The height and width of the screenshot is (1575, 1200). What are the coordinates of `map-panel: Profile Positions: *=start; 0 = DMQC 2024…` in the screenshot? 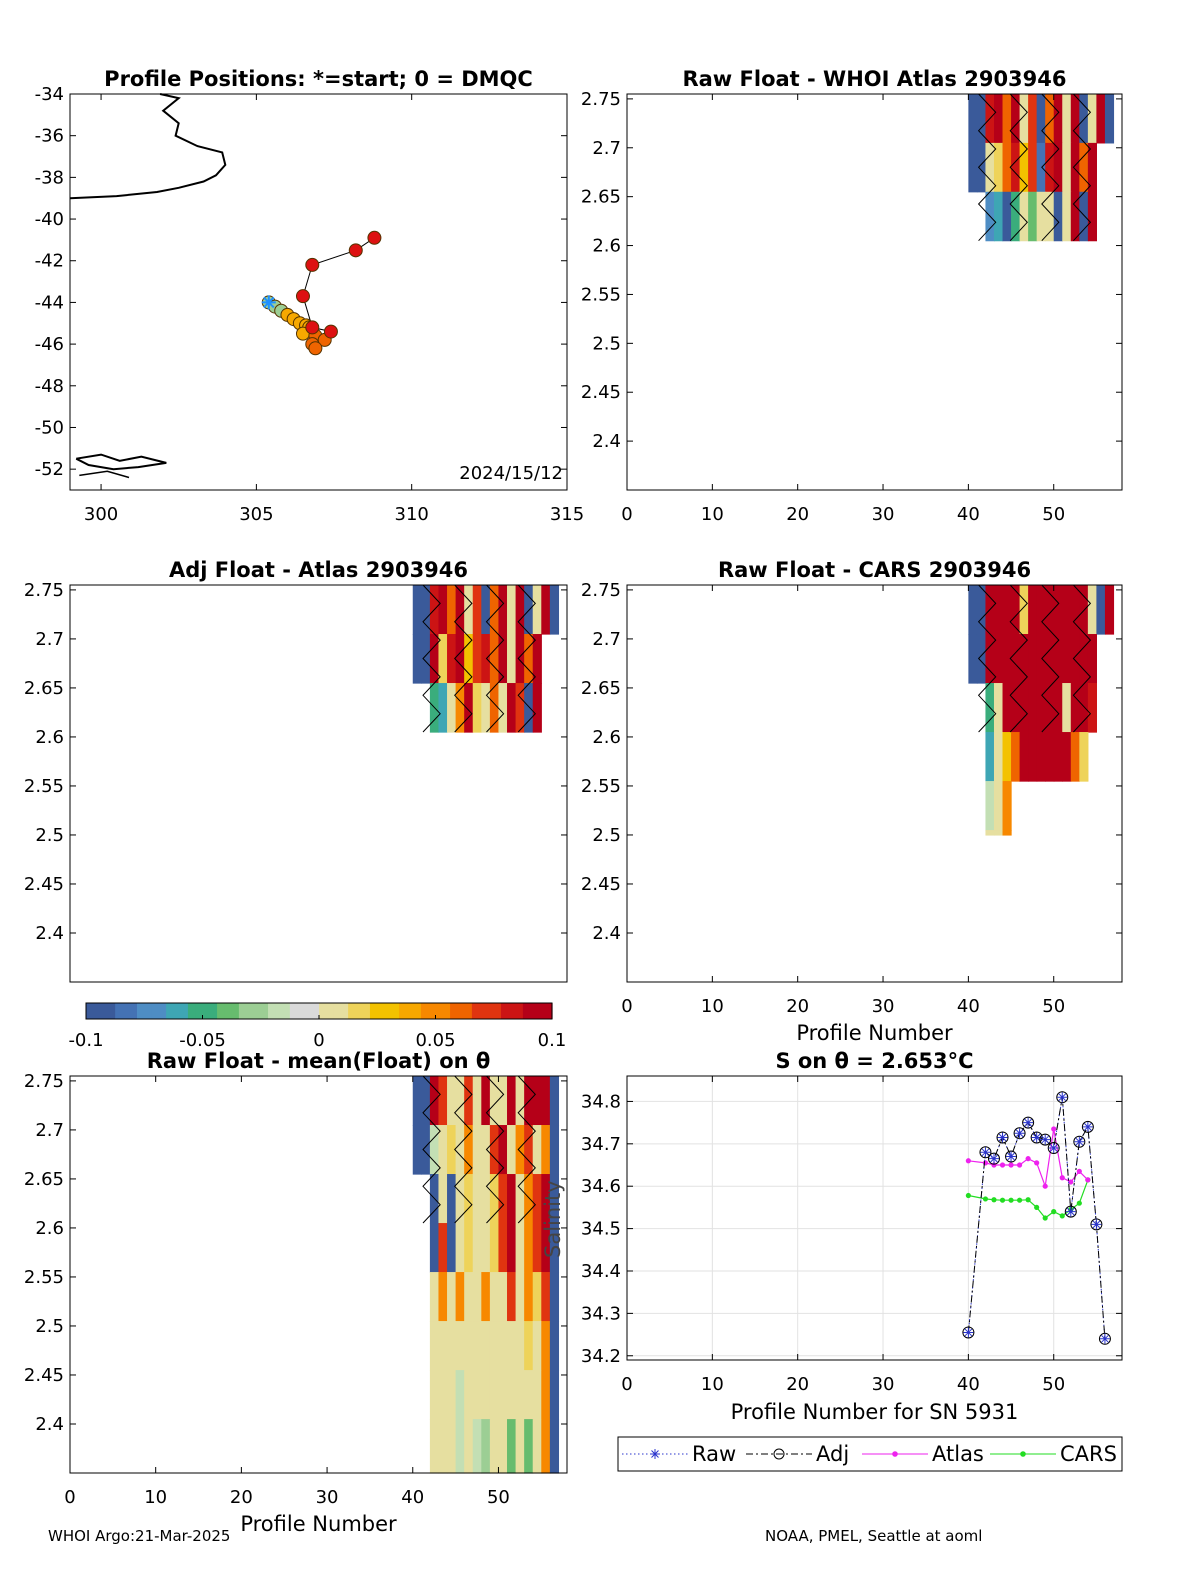 It's located at (310, 296).